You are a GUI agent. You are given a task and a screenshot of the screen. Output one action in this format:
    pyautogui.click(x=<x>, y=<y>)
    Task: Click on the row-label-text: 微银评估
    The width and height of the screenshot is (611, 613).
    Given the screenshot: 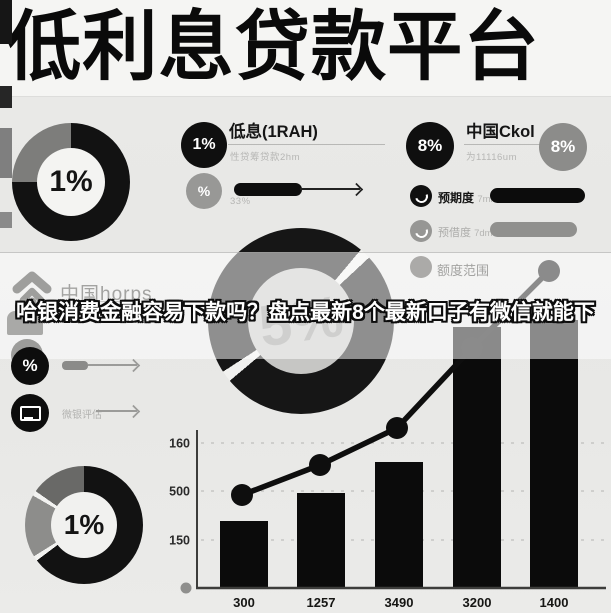 What is the action you would take?
    pyautogui.click(x=82, y=415)
    